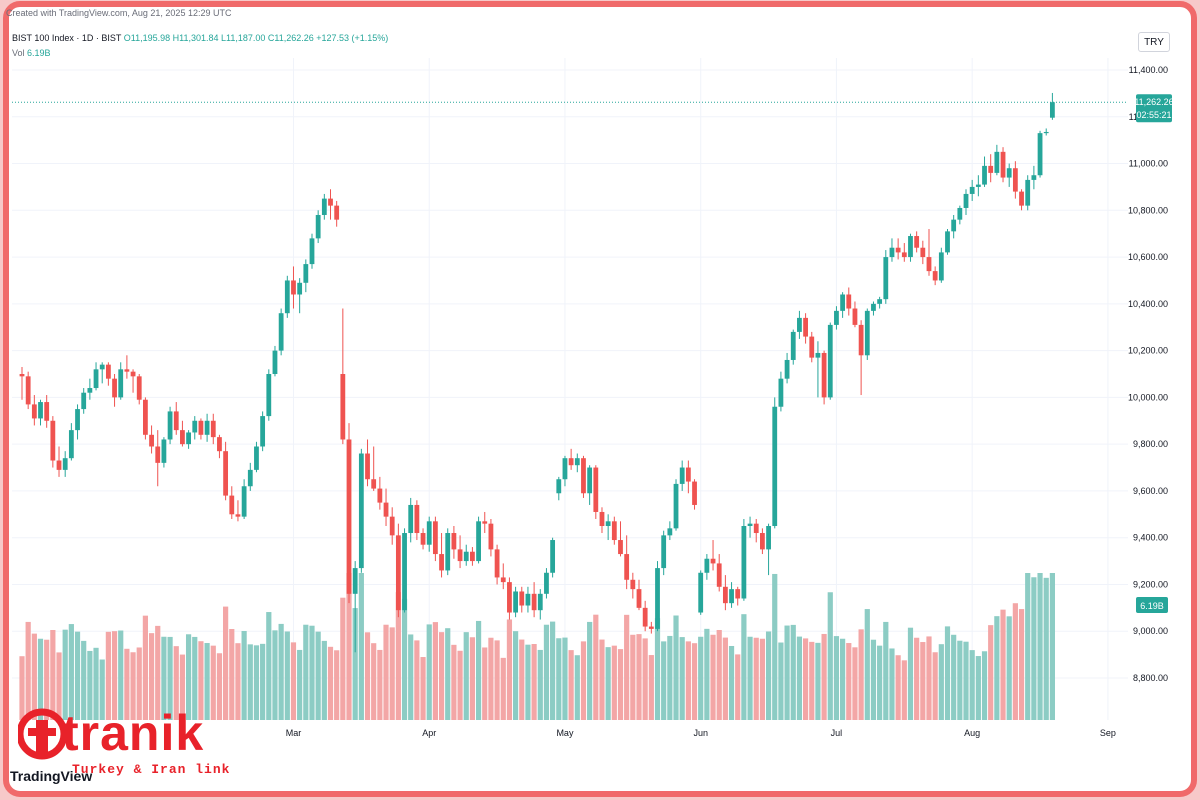 This screenshot has width=1200, height=800. I want to click on volume-tag-value: 6.19B, so click(1152, 606).